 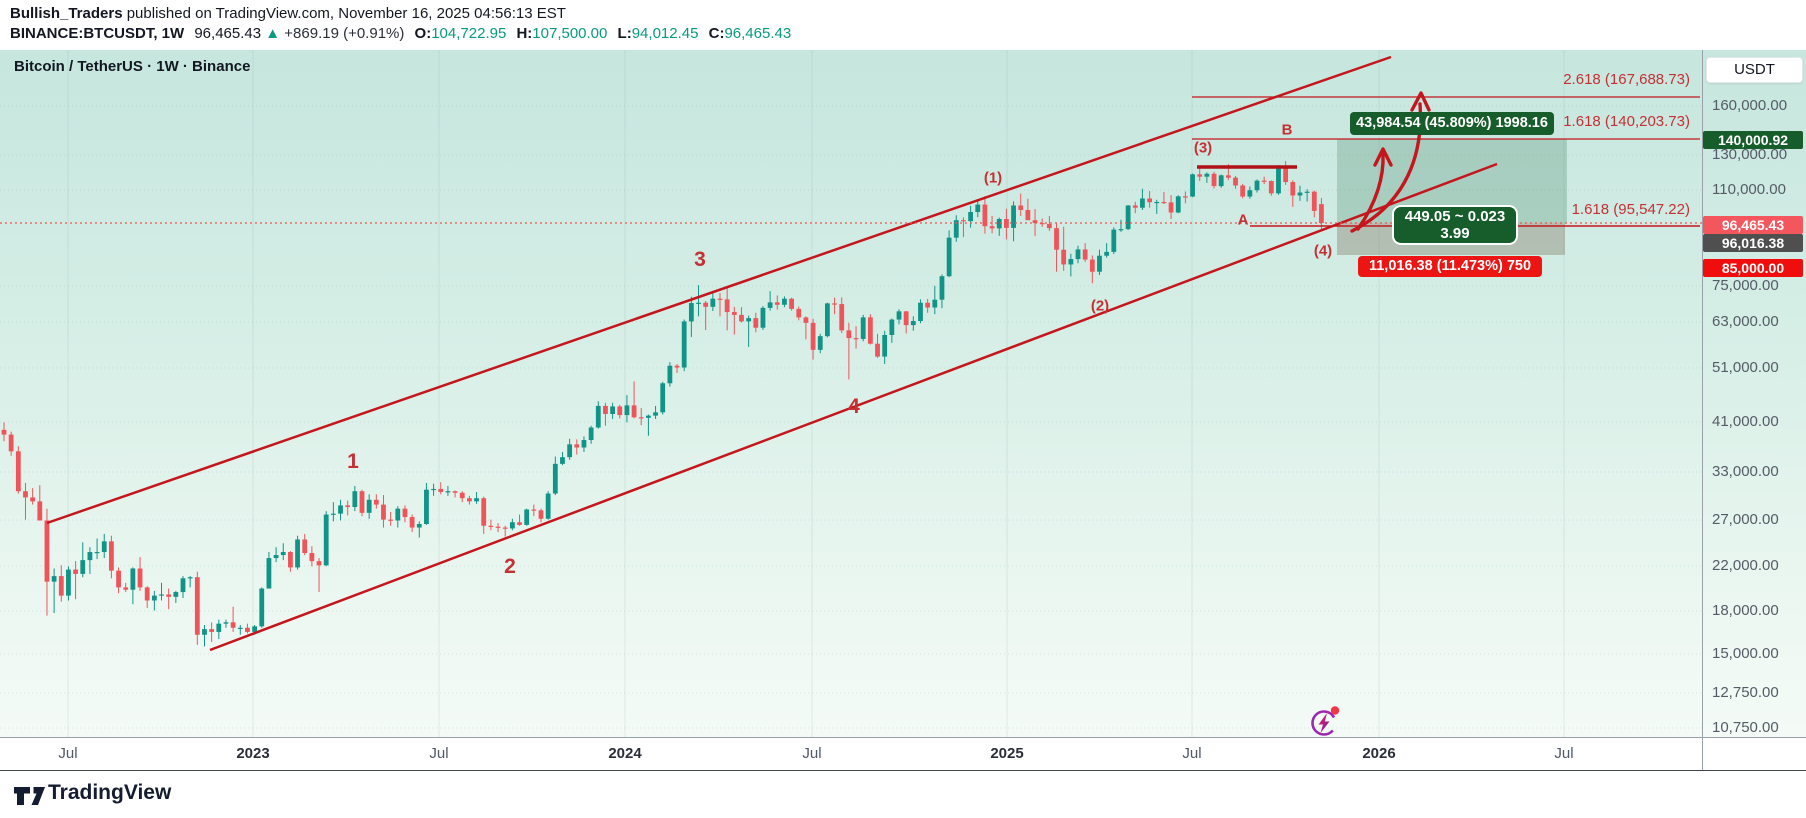 What do you see at coordinates (903, 754) in the screenshot?
I see `time-axis: Jul 2023 Jul 2024 Jul 2025 Jul 2026 Jul` at bounding box center [903, 754].